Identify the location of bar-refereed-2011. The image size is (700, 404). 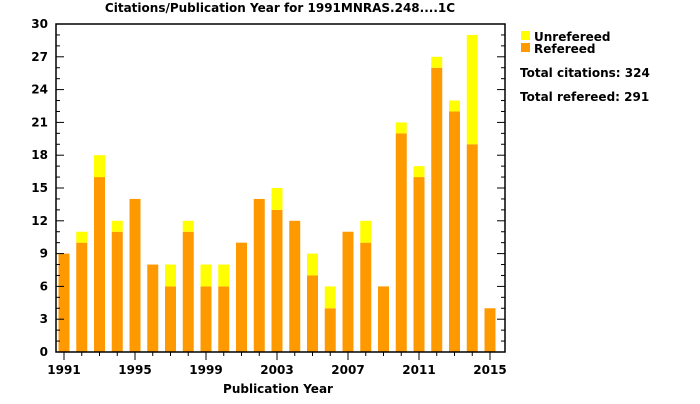
(419, 264).